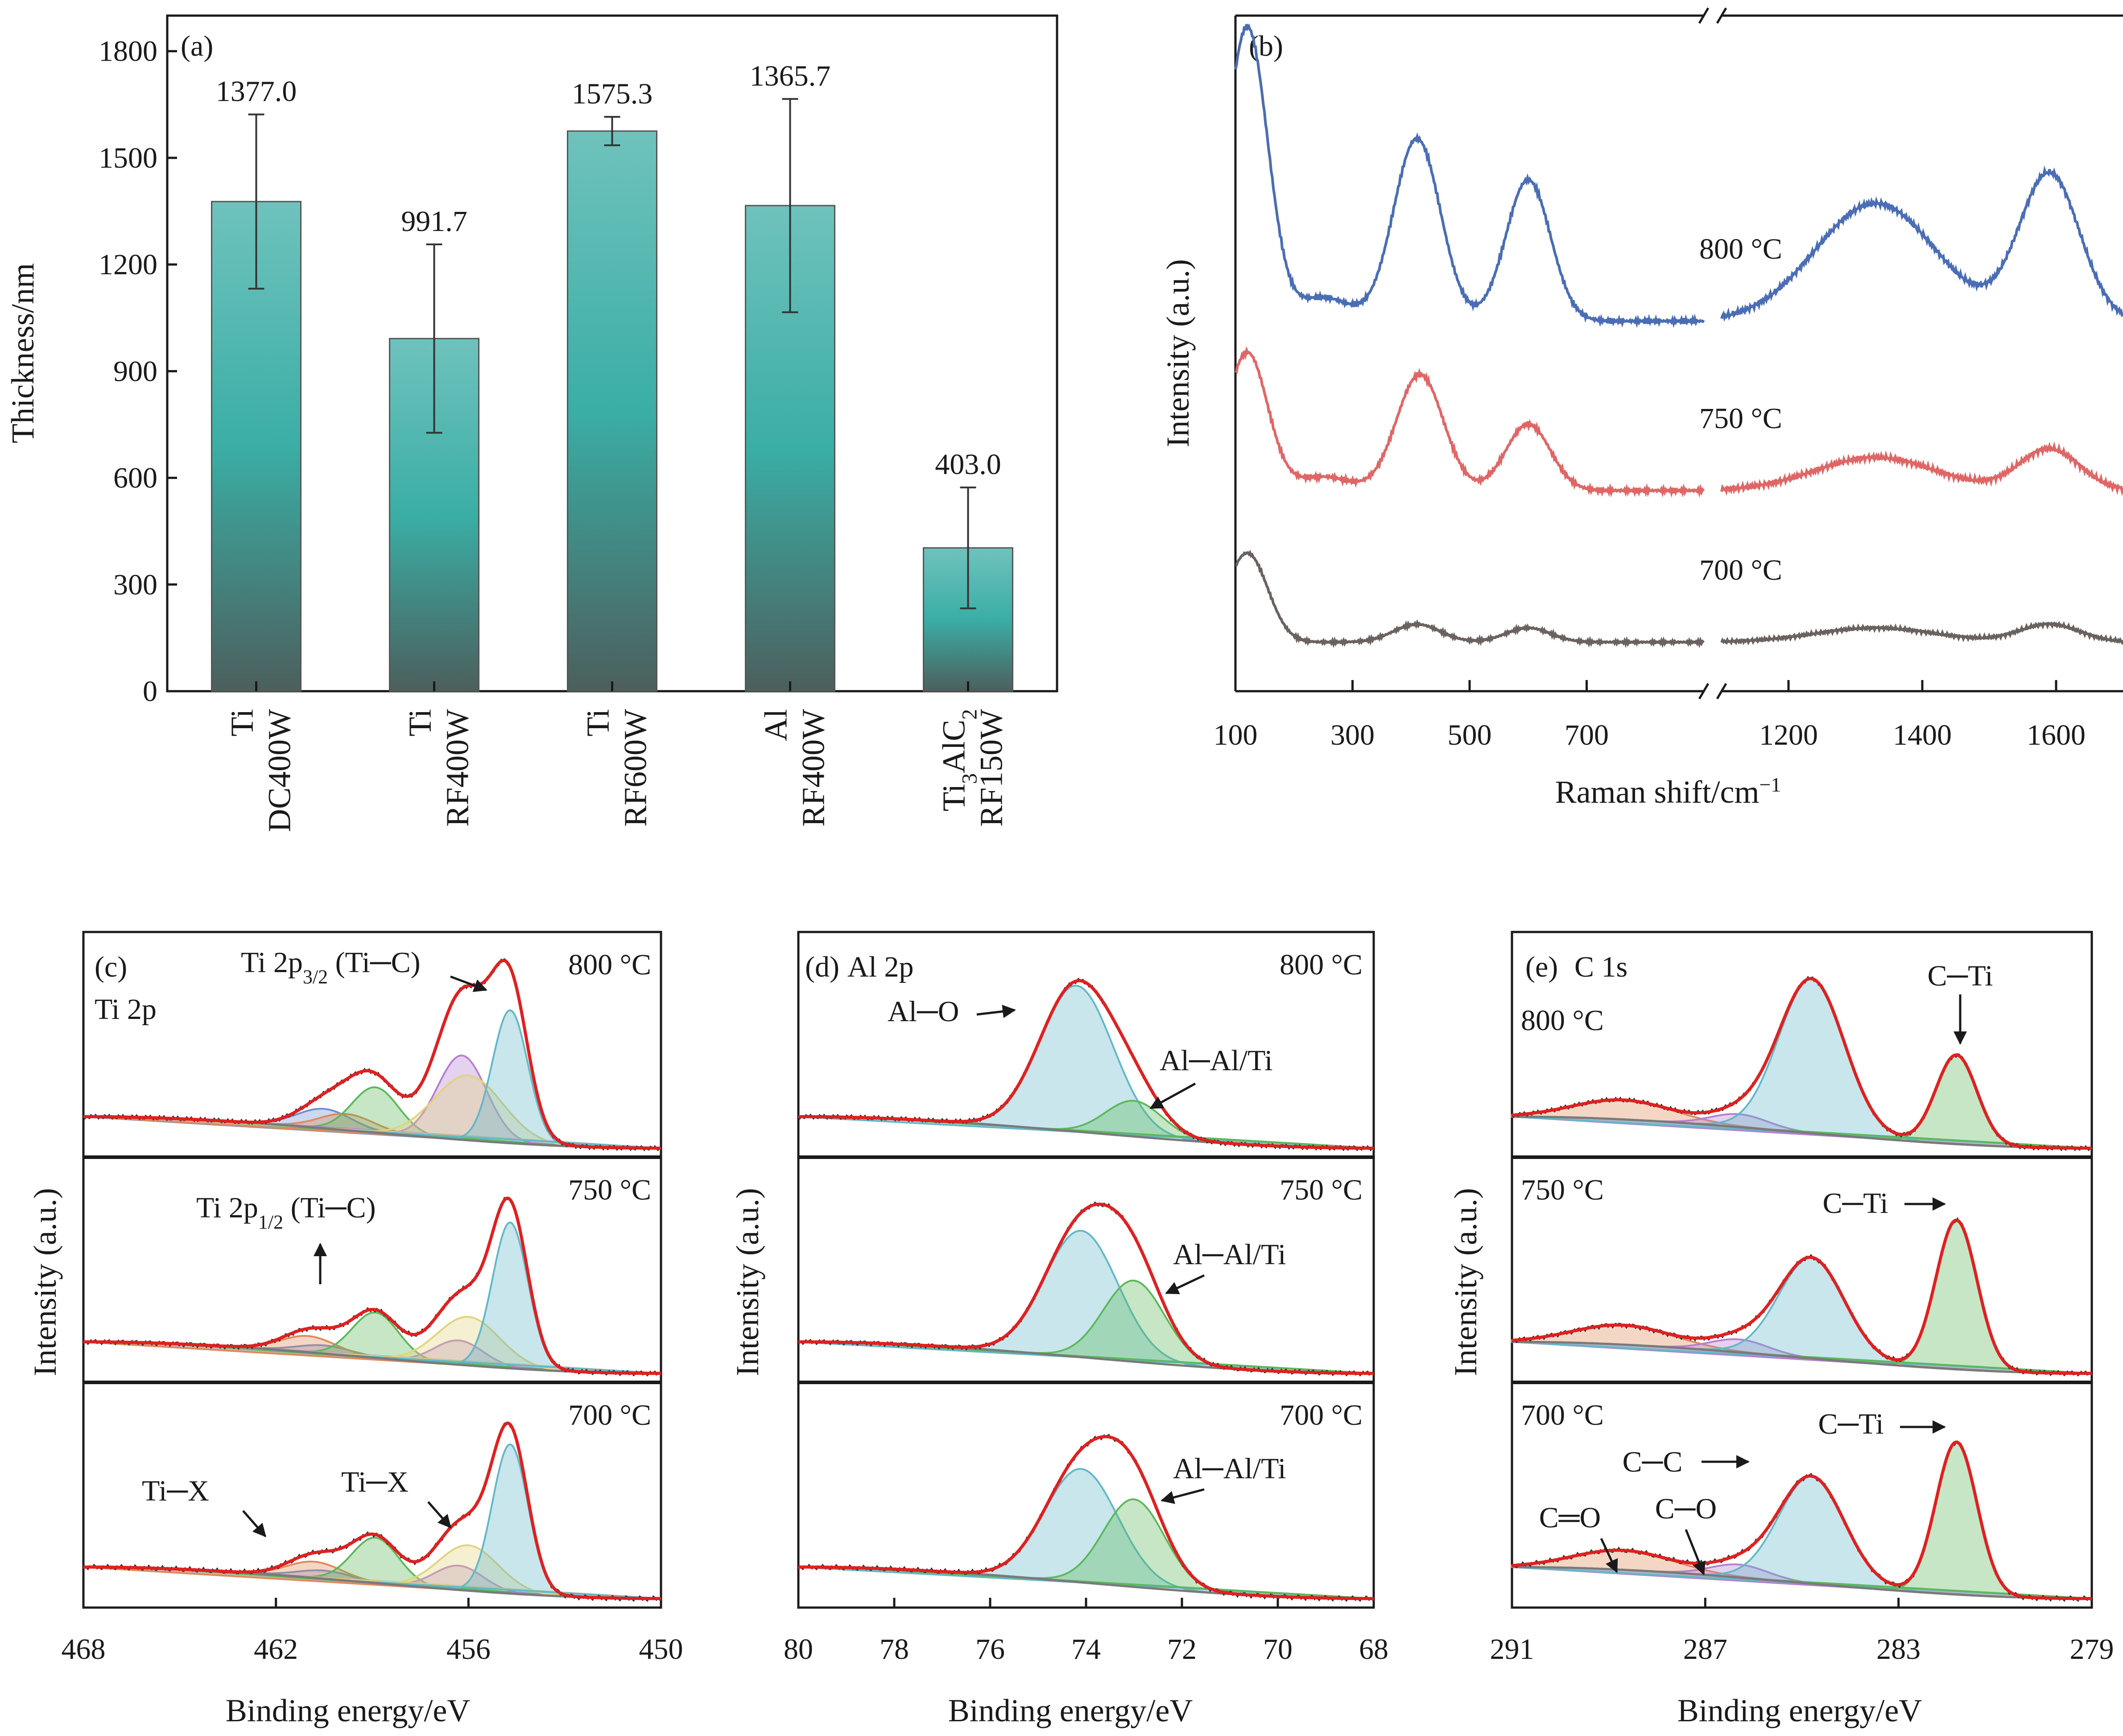 Image resolution: width=2123 pixels, height=1736 pixels. I want to click on panel-d-x-axis-label: Binding energy/eV, so click(1070, 1711).